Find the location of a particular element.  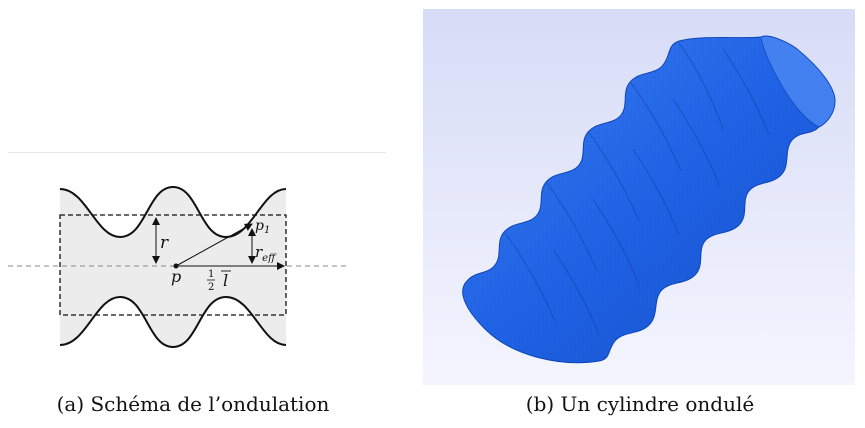

undulation-schematic-svg: r p p1 reff 1 2 l is located at coordinates (177, 267).